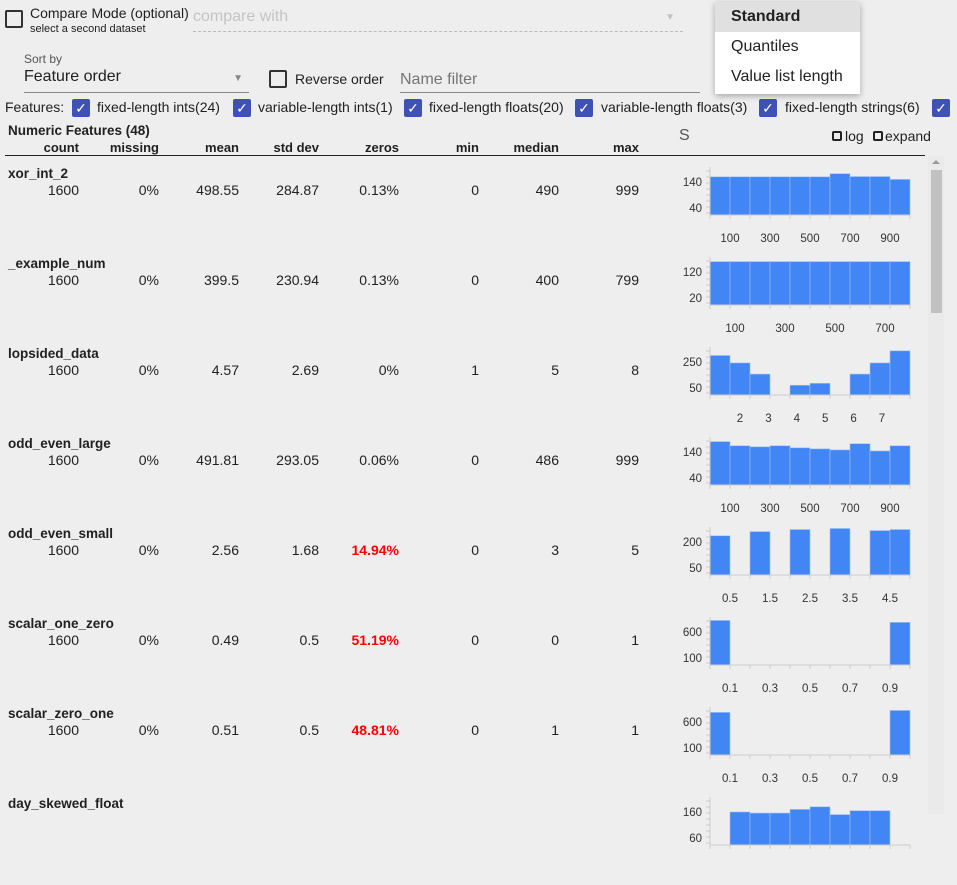  Describe the element at coordinates (692, 813) in the screenshot. I see `y-tick-label: 160` at that location.